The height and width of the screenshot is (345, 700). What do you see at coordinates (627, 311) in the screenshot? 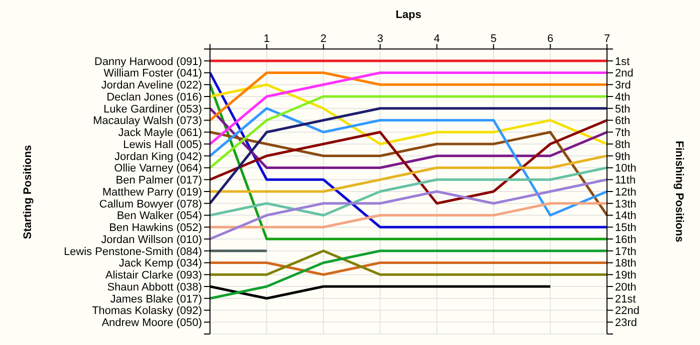
I see `y2-tick-label: 22nd` at bounding box center [627, 311].